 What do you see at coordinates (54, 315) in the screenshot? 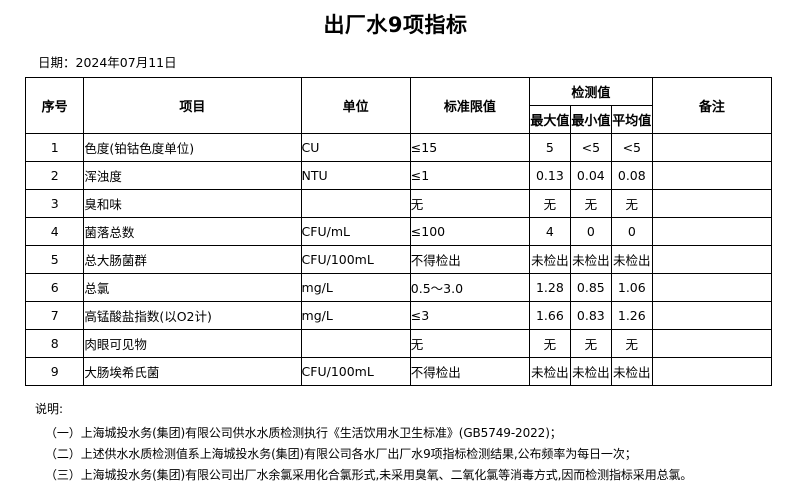
I see `cell-seq: 7` at bounding box center [54, 315].